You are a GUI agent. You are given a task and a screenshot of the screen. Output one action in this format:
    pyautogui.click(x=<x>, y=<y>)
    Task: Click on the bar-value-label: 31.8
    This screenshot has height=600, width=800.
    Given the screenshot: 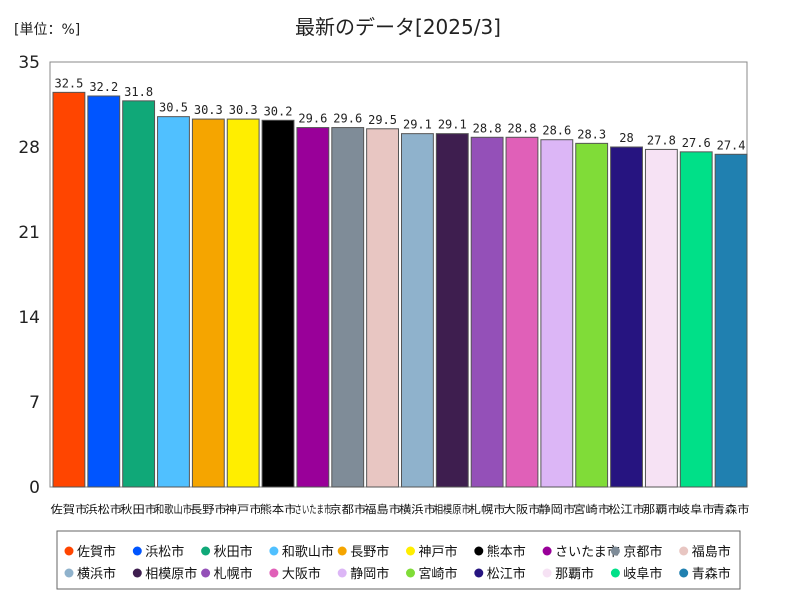 What is the action you would take?
    pyautogui.click(x=138, y=92)
    